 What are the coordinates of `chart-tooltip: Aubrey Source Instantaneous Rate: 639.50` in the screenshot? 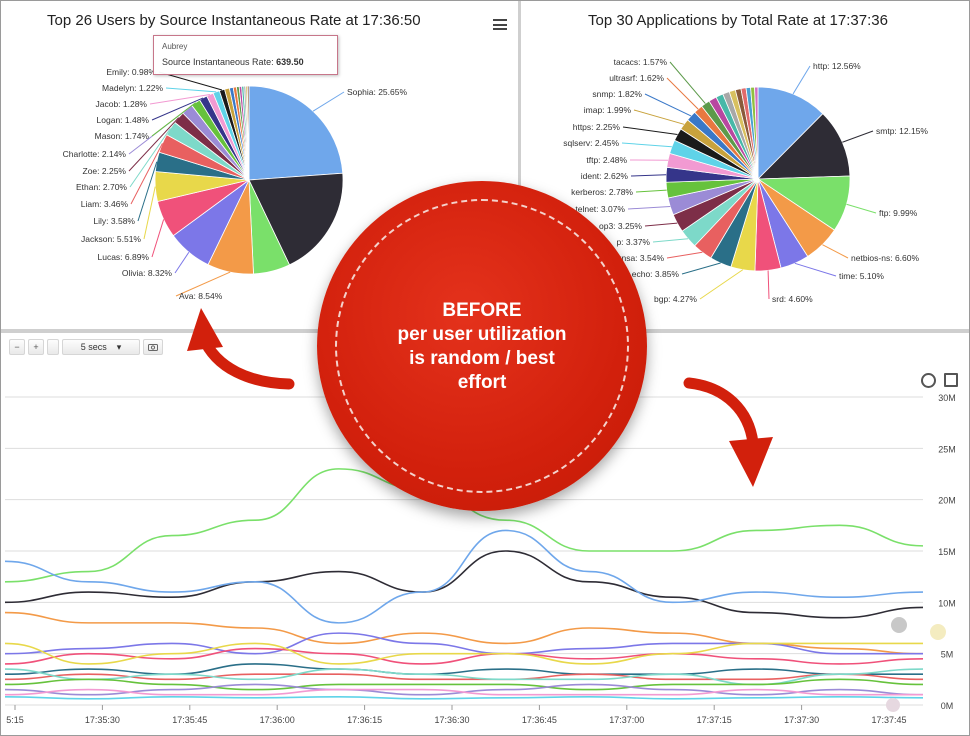 It's located at (245, 55).